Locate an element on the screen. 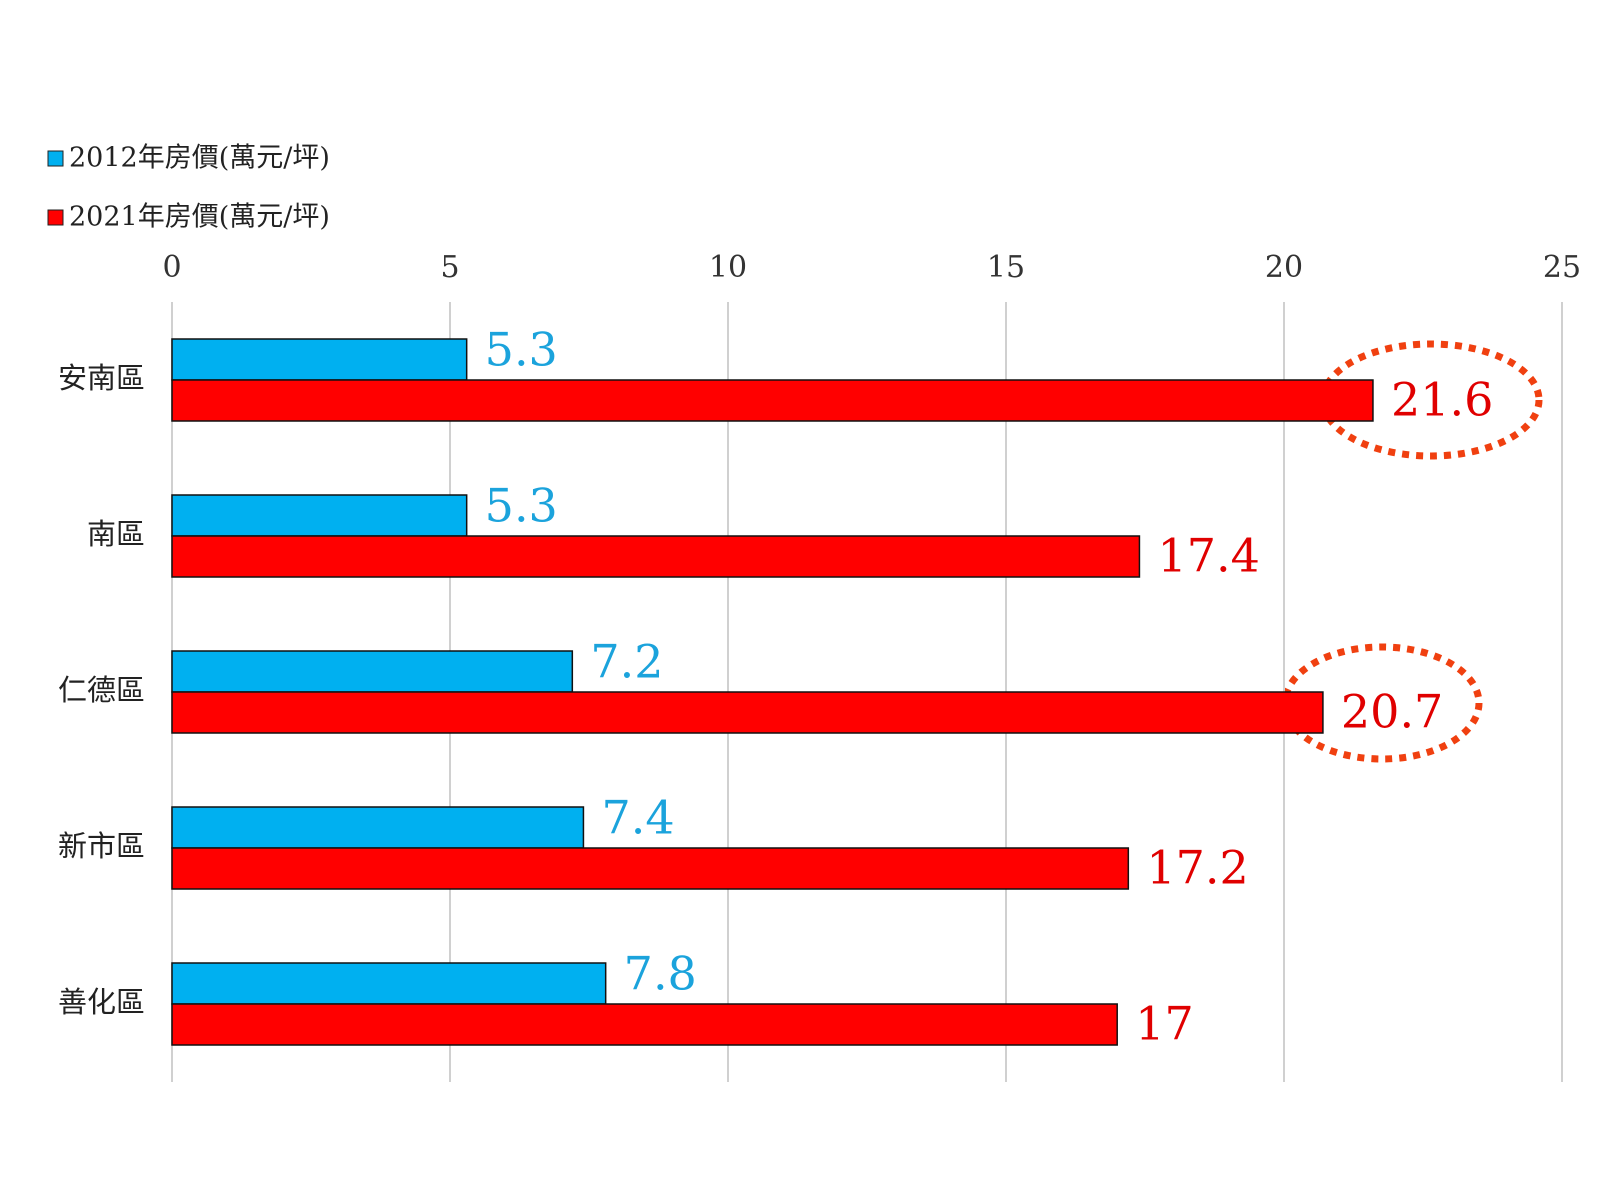 Image resolution: width=1600 pixels, height=1200 pixels. legend-label: 2021年房價(萬元/坪) is located at coordinates (199, 217).